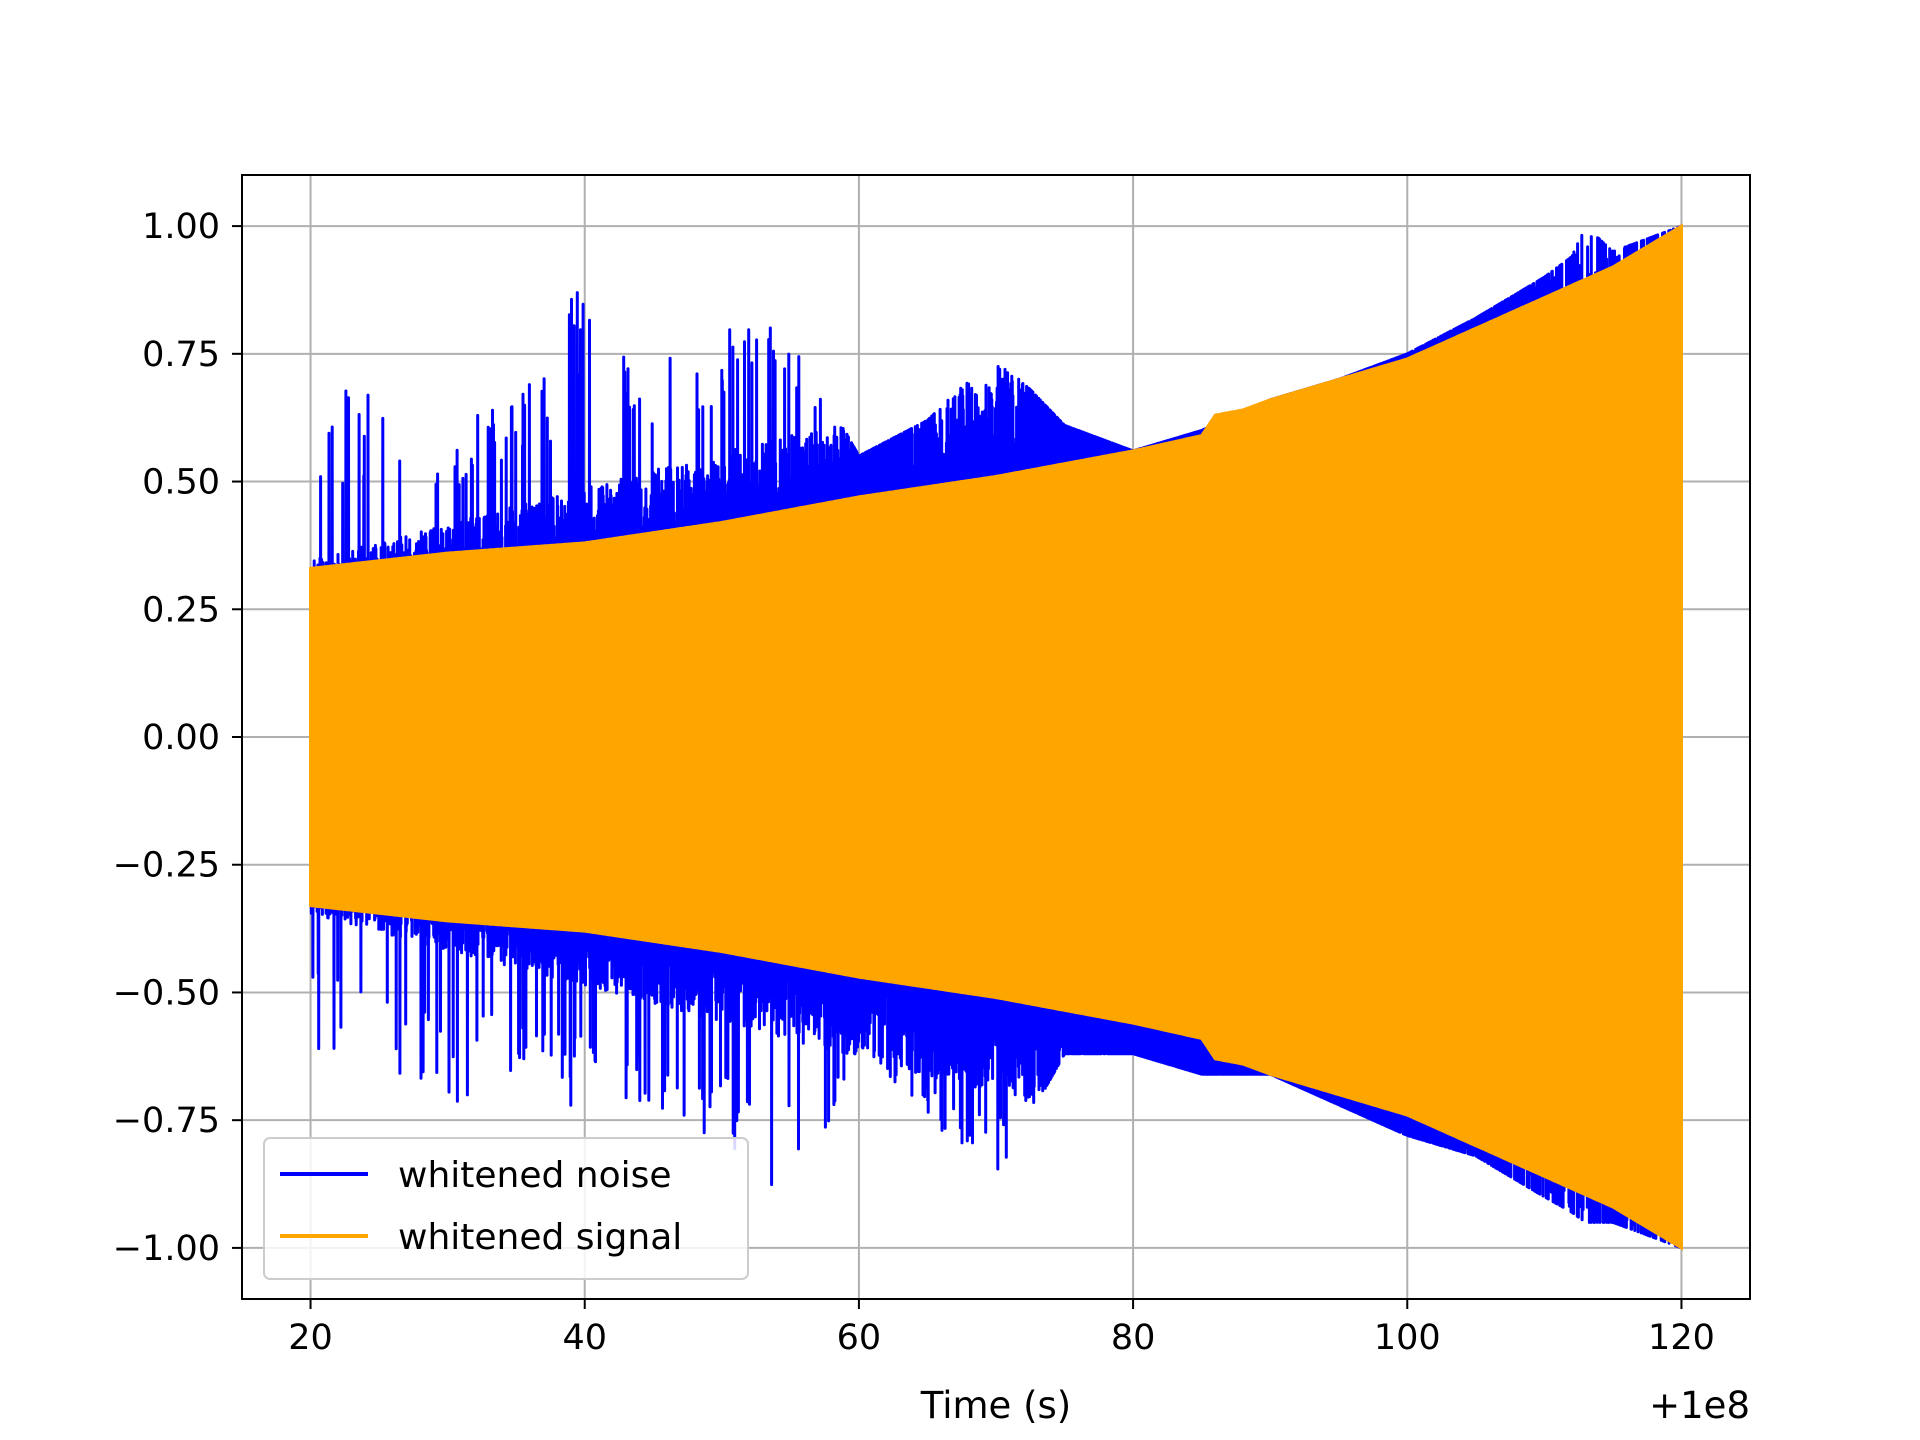 The height and width of the screenshot is (1440, 1920). What do you see at coordinates (181, 355) in the screenshot?
I see `y-tick-label: 0.75` at bounding box center [181, 355].